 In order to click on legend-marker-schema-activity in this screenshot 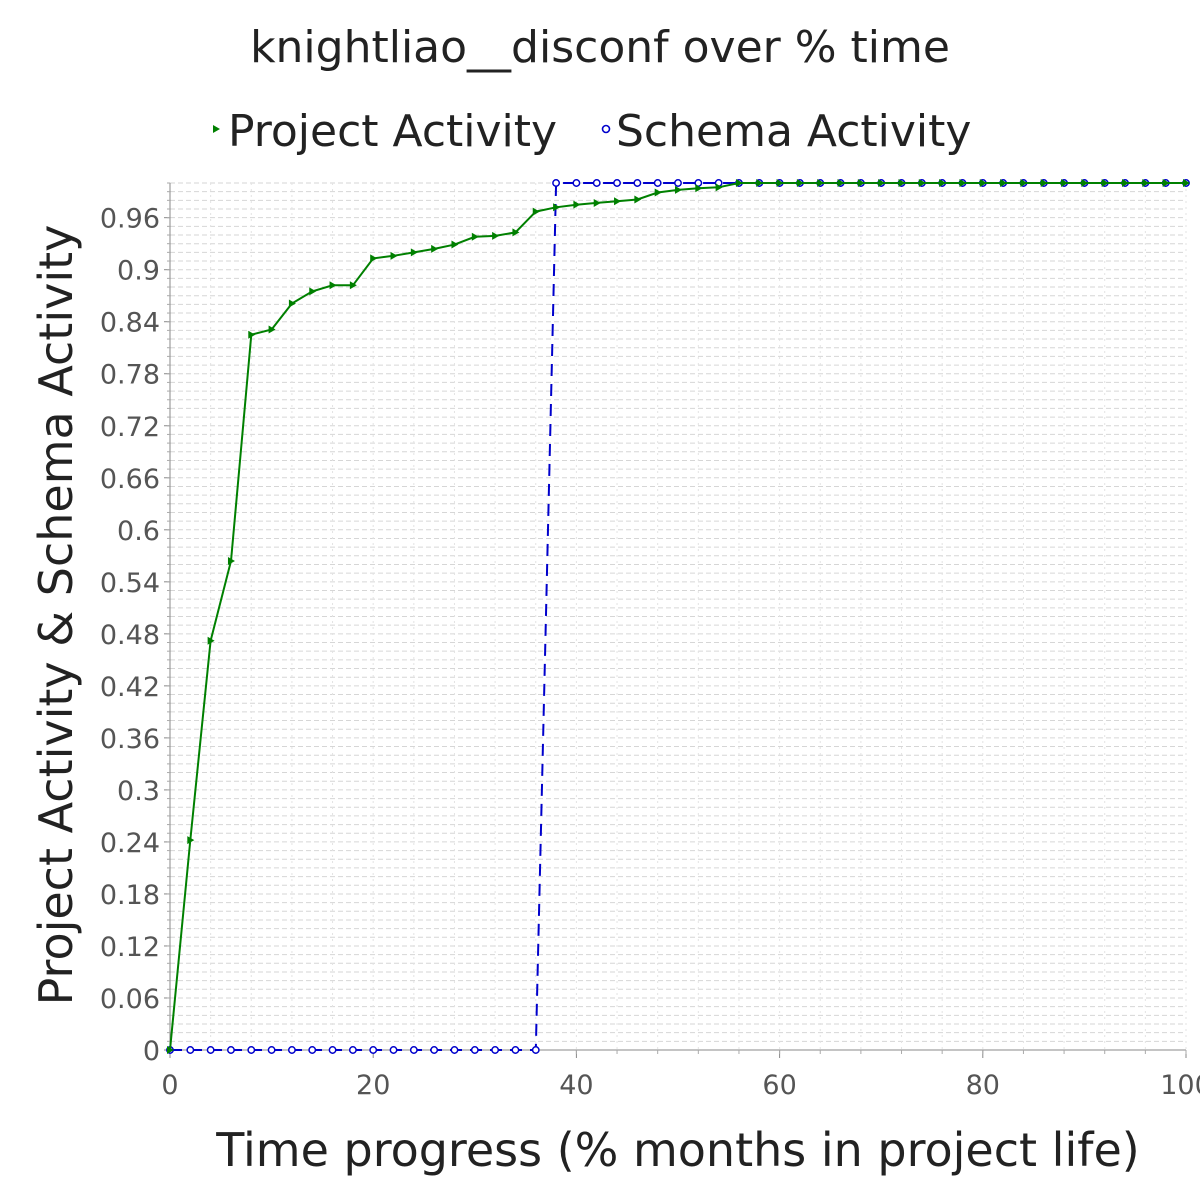, I will do `click(606, 129)`.